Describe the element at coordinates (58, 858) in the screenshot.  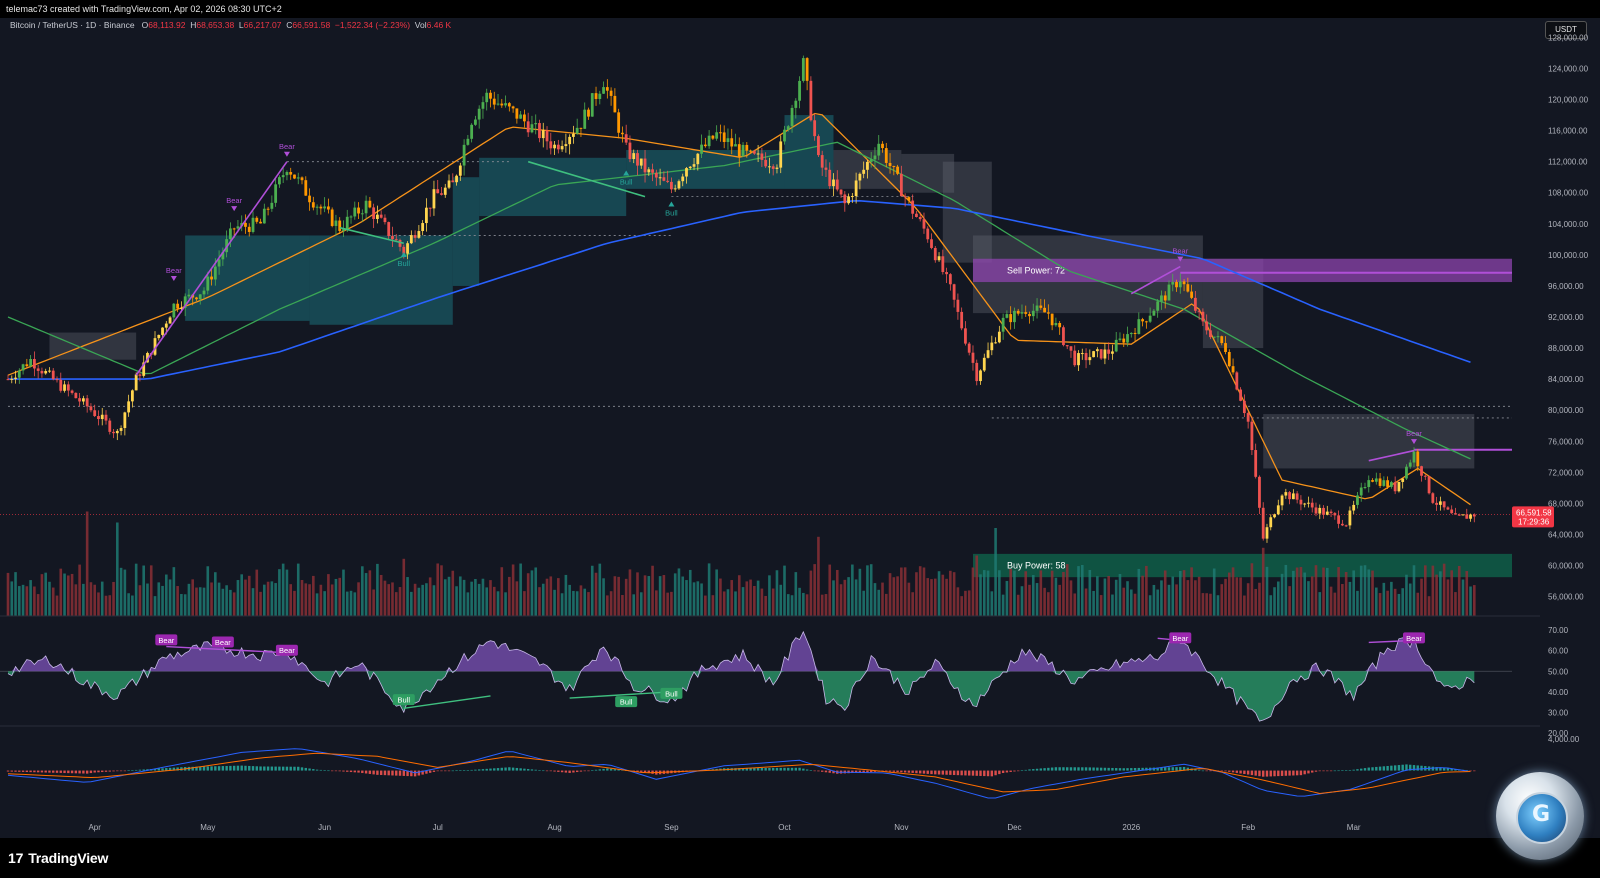
I see `tradingview-logo: 17 TradingView` at that location.